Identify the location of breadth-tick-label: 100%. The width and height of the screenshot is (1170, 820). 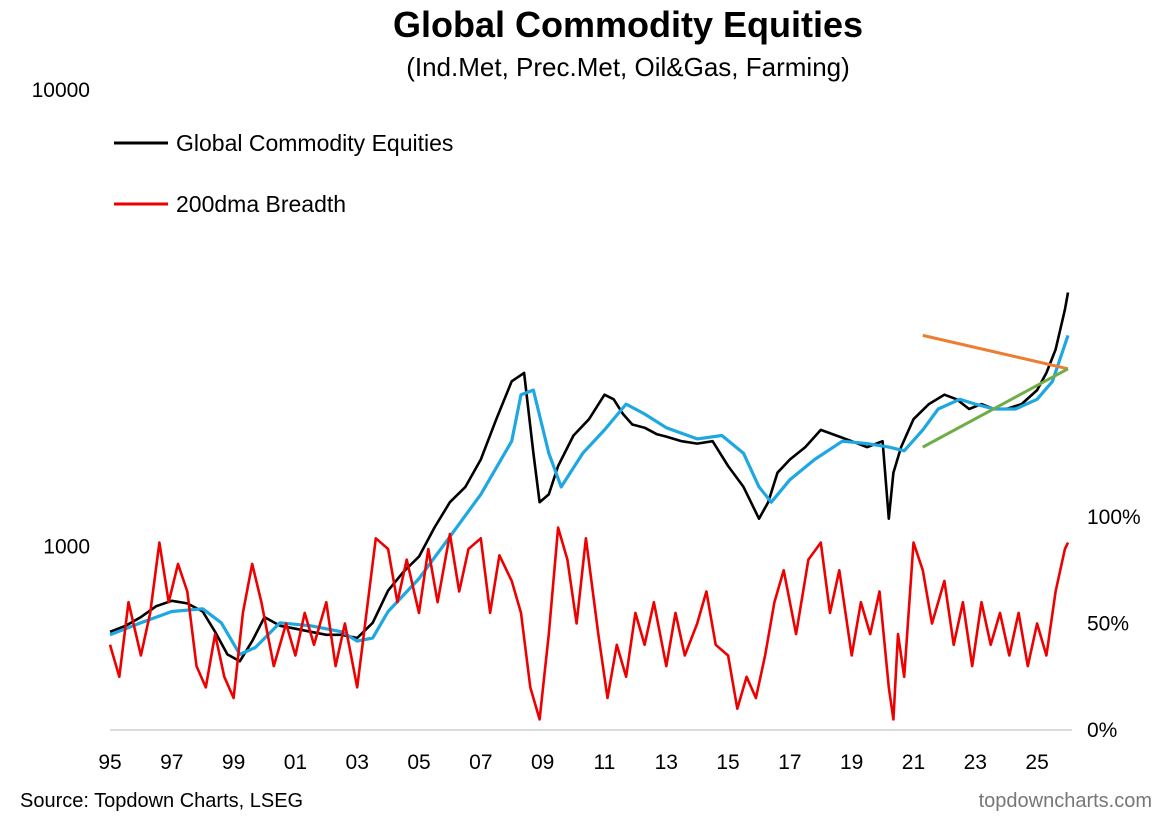
(1114, 517).